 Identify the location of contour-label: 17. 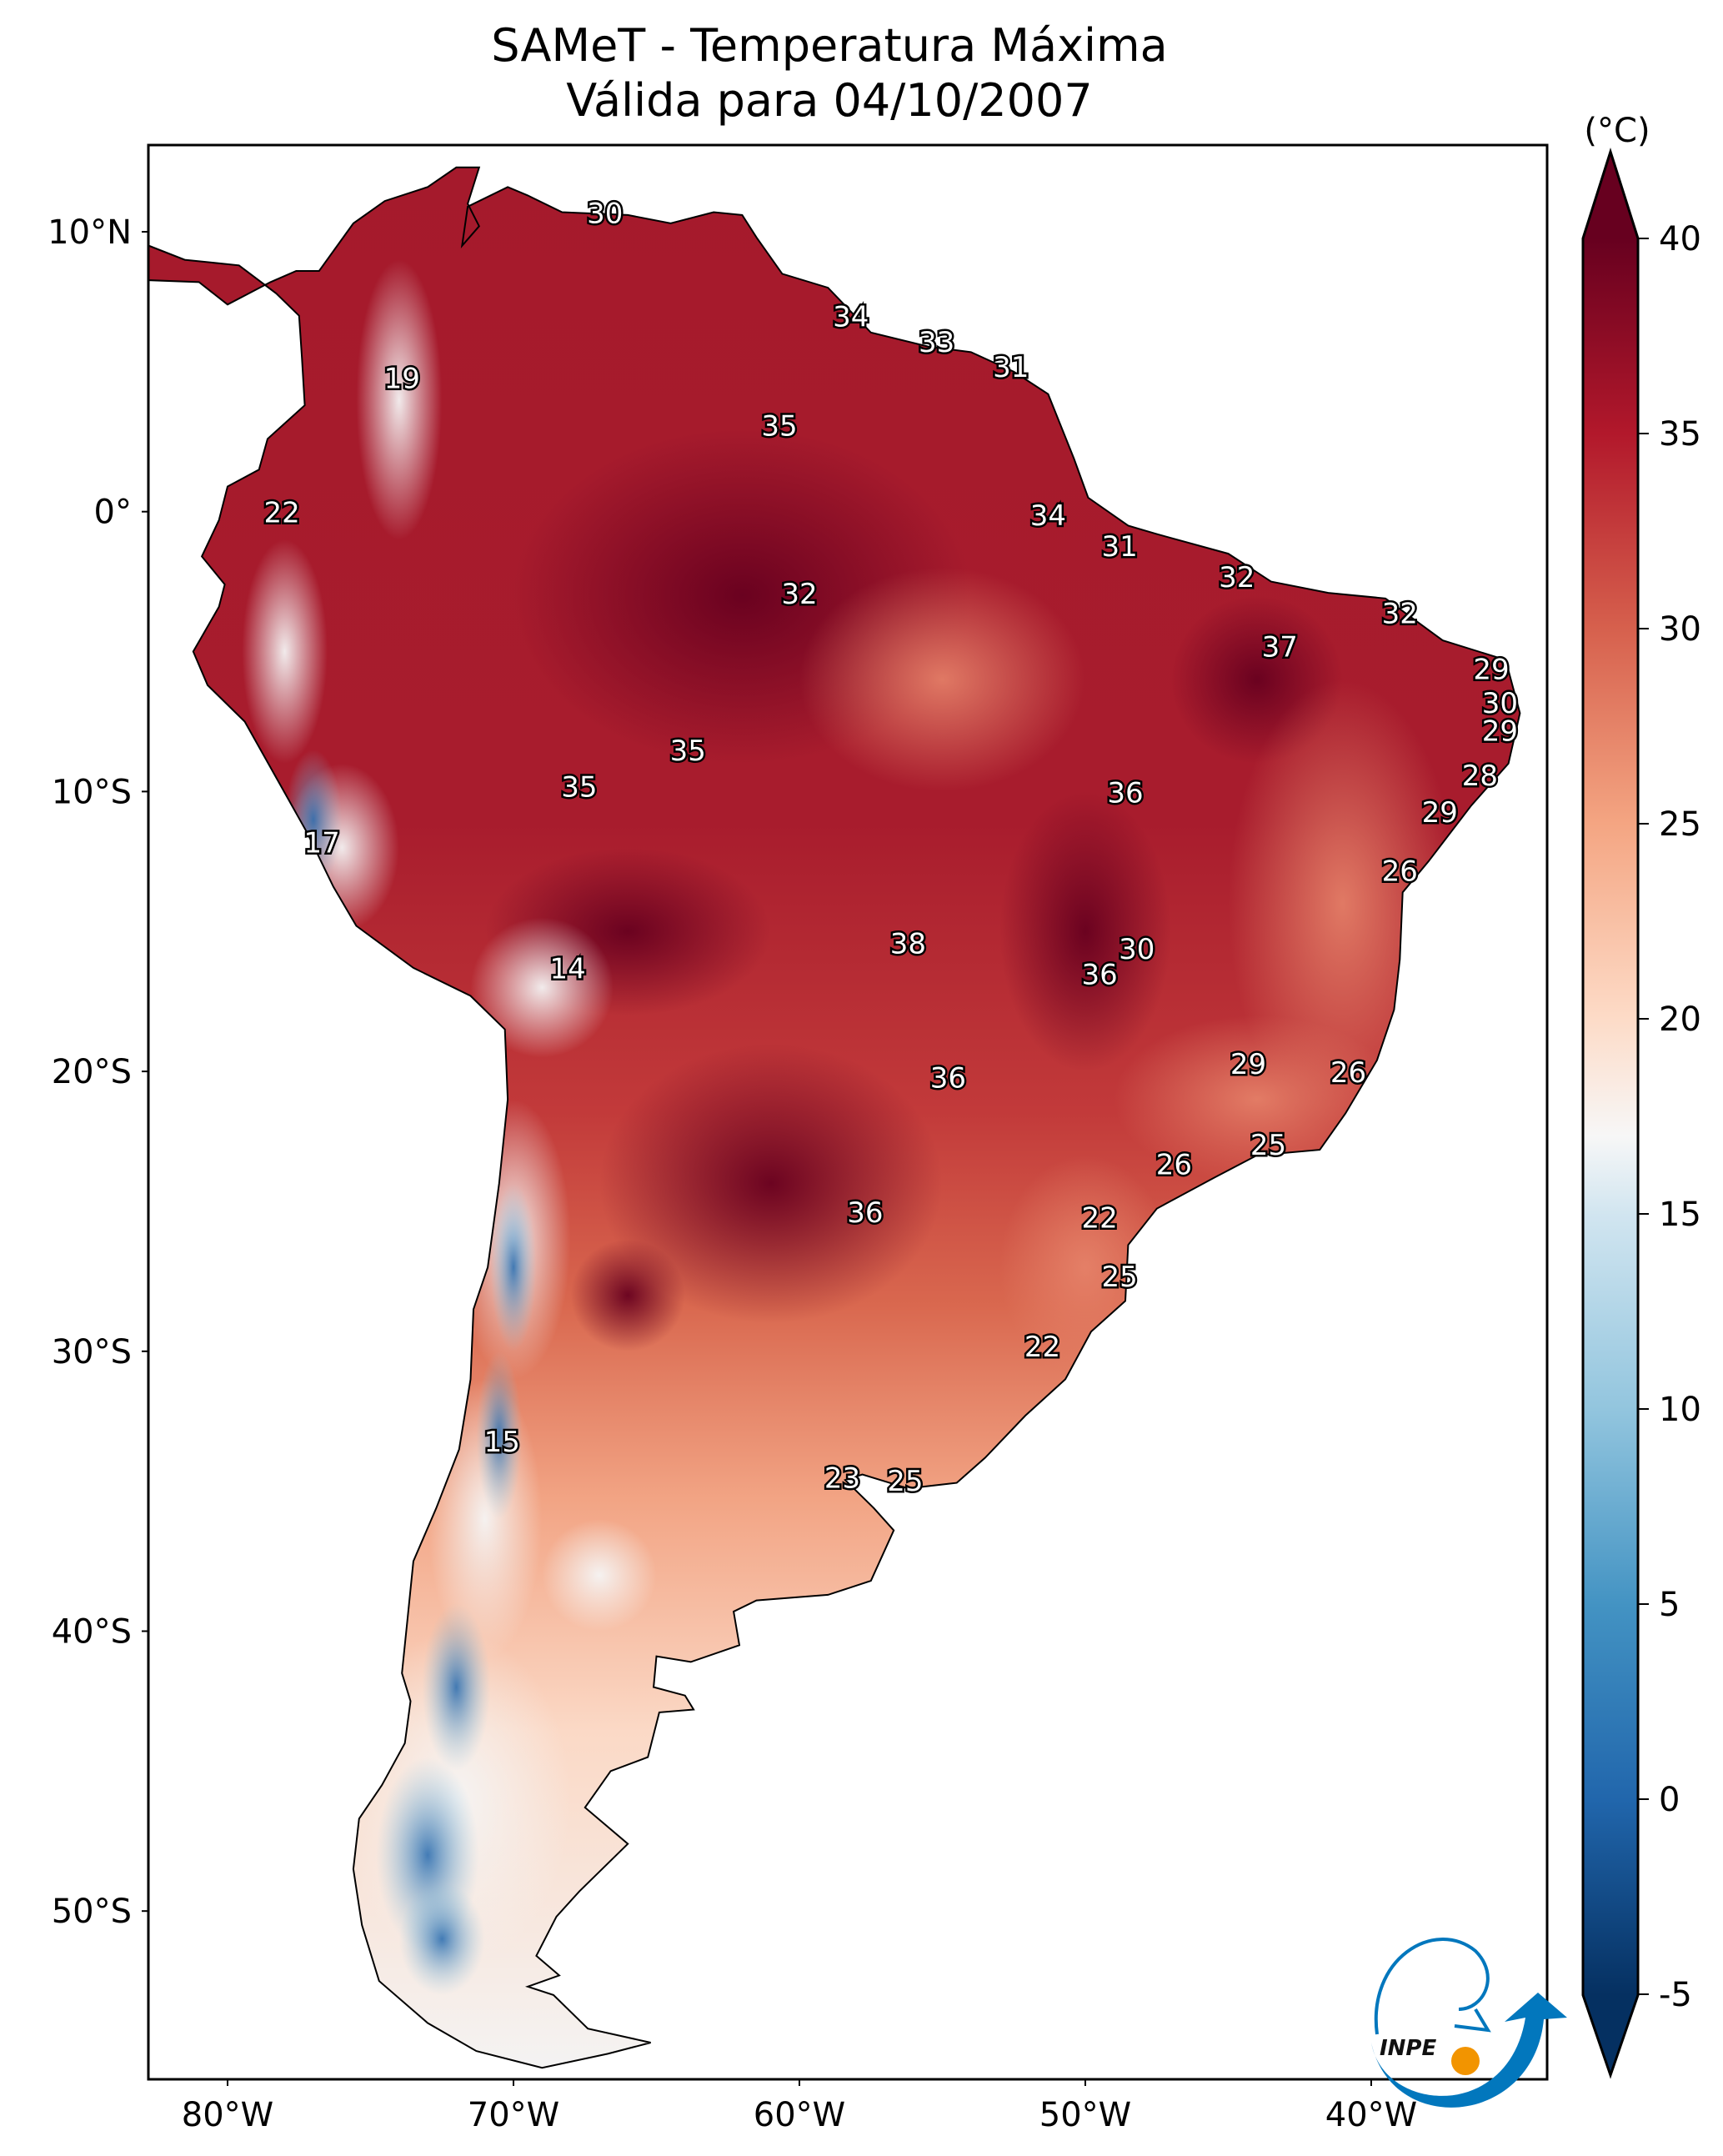
(322, 843).